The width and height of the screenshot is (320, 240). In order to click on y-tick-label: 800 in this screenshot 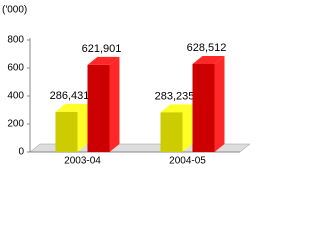, I will do `click(15, 40)`.